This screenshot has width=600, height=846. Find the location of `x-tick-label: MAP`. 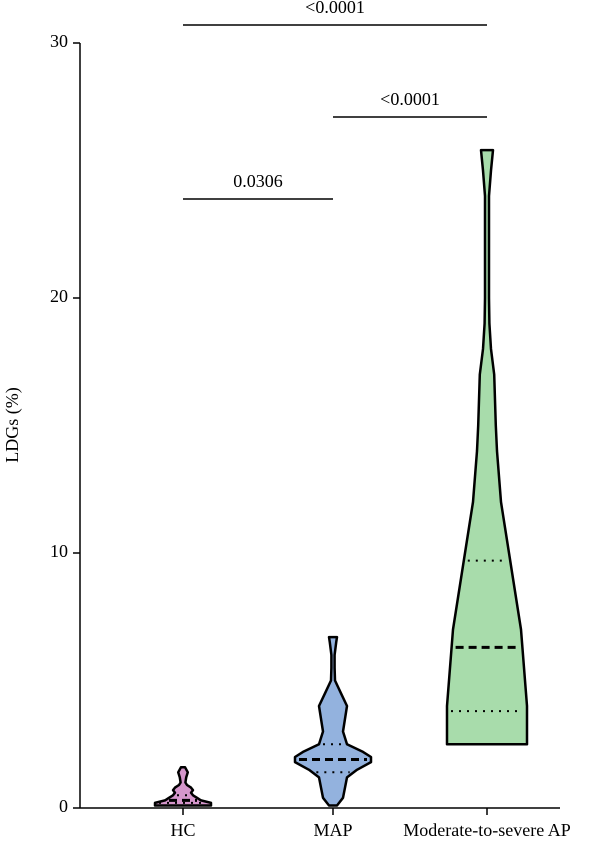

x-tick-label: MAP is located at coordinates (332, 830).